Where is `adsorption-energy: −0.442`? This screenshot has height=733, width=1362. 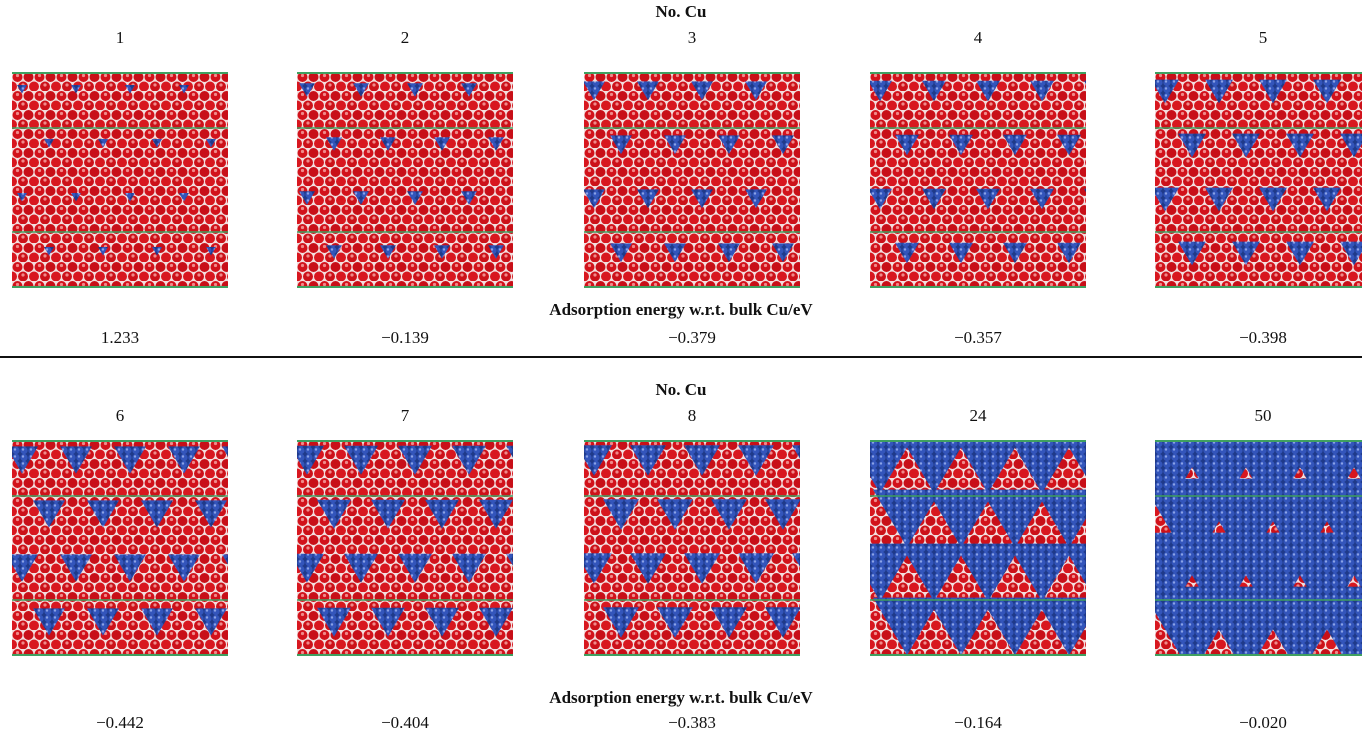 adsorption-energy: −0.442 is located at coordinates (120, 722).